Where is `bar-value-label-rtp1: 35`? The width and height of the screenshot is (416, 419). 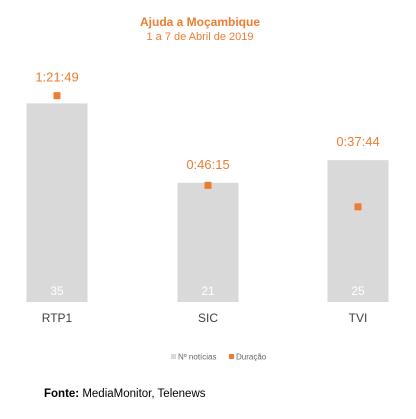
bar-value-label-rtp1: 35 is located at coordinates (57, 291).